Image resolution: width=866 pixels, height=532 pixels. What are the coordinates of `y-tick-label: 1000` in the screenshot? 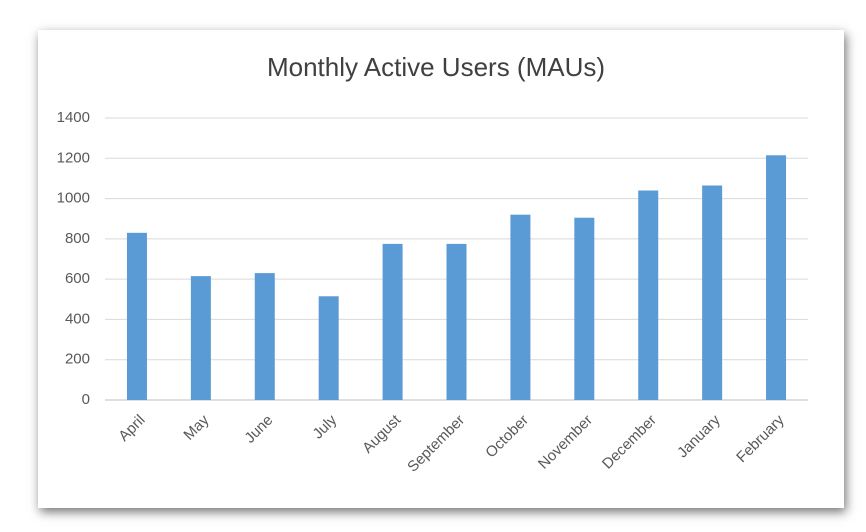 It's located at (73, 198).